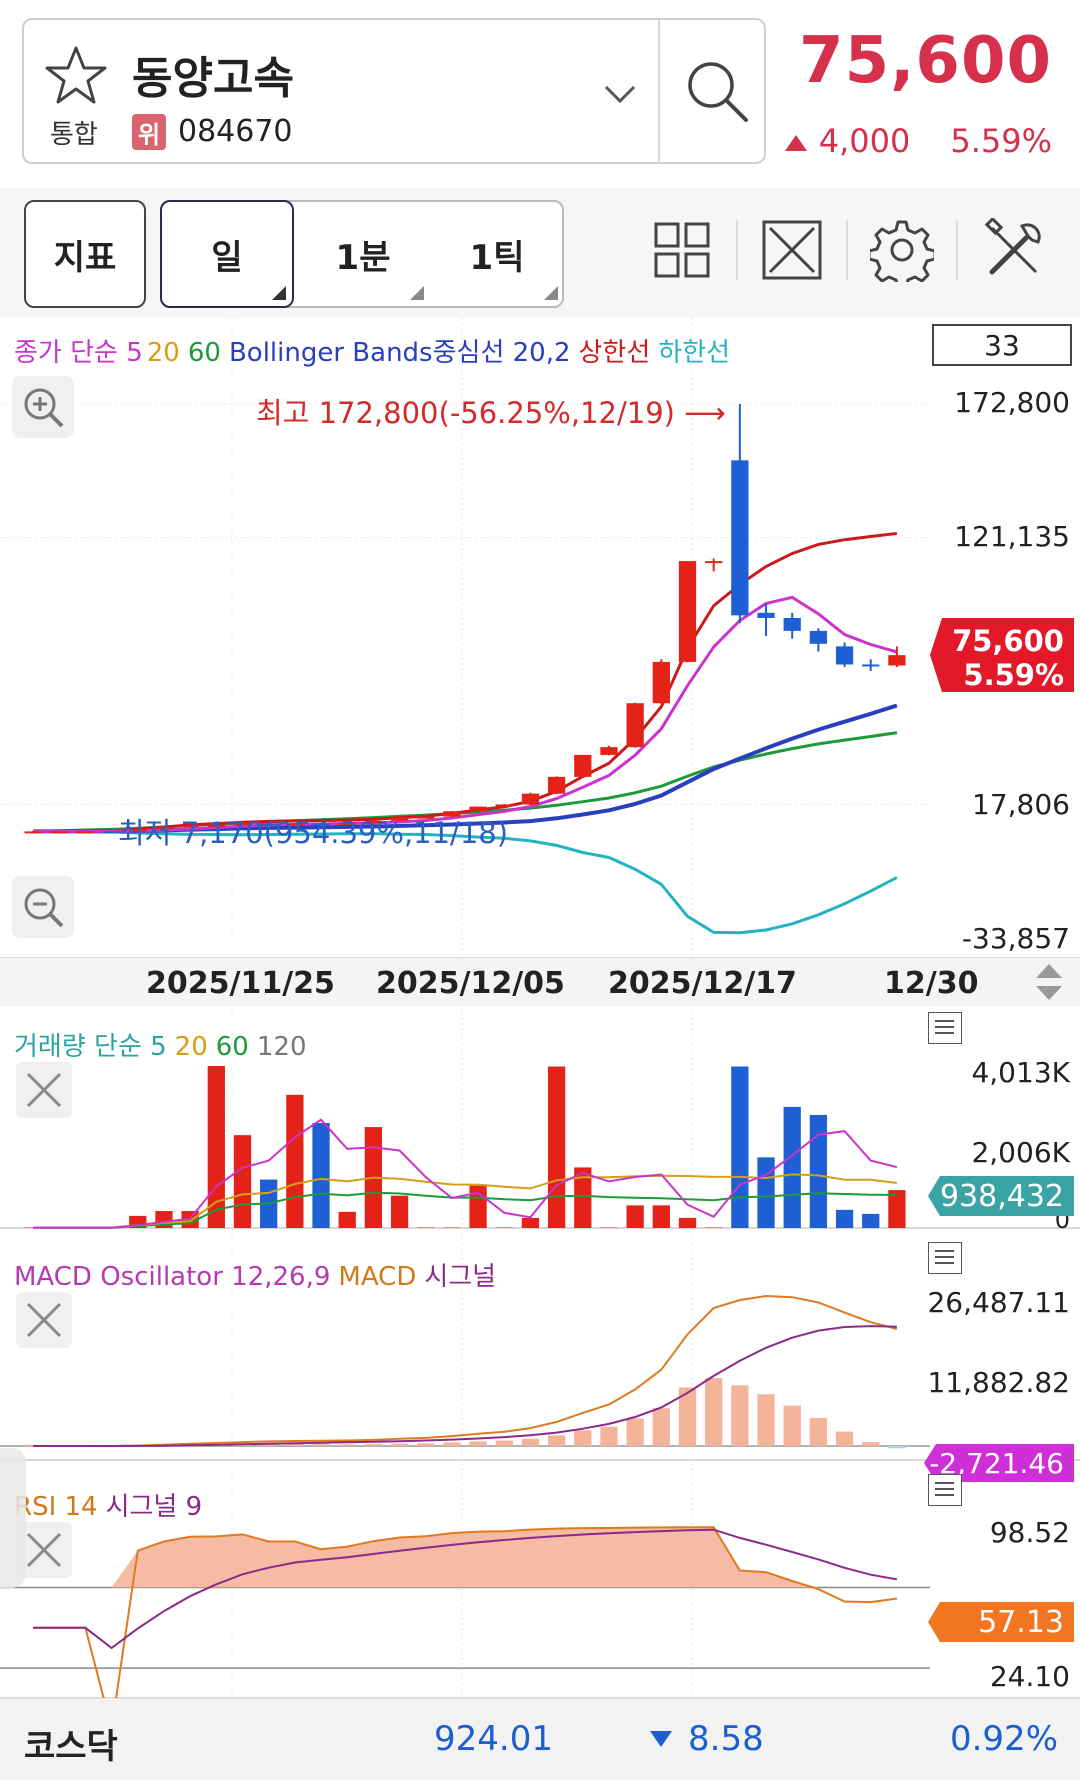 Image resolution: width=1080 pixels, height=1780 pixels. I want to click on period-selector: 일 1분 1틱, so click(362, 254).